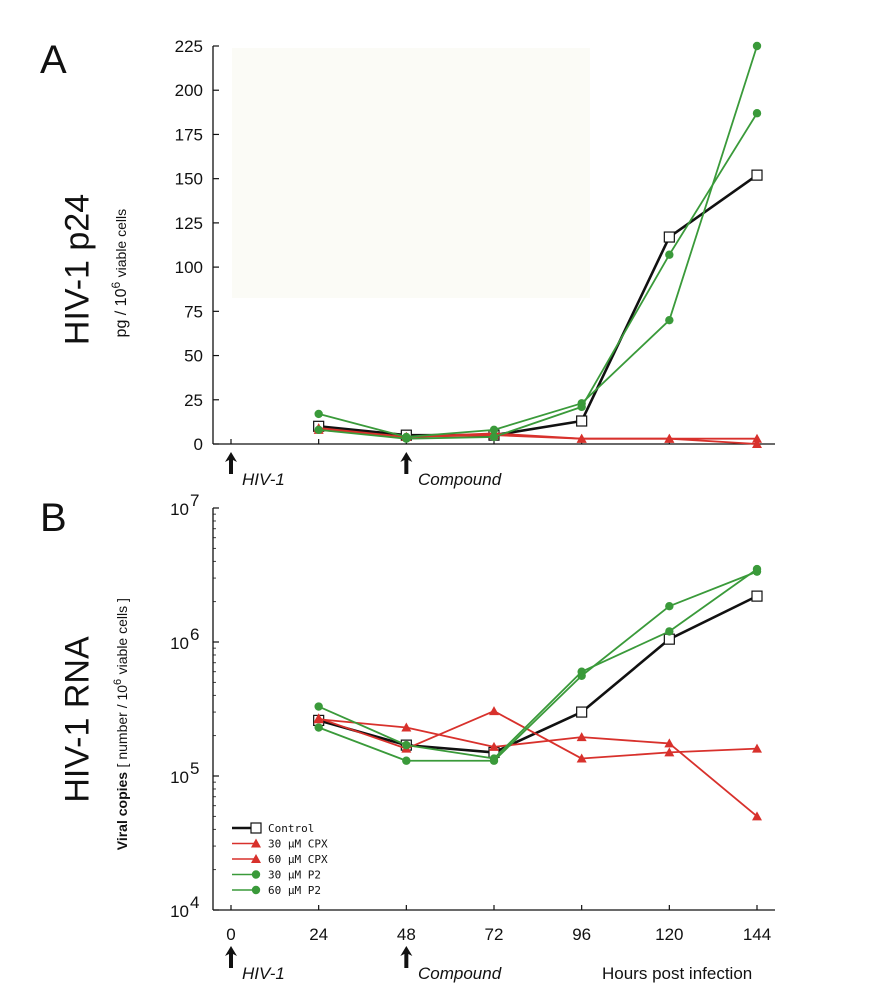  I want to click on panel-a-ytick-label-6: 150, so click(189, 179).